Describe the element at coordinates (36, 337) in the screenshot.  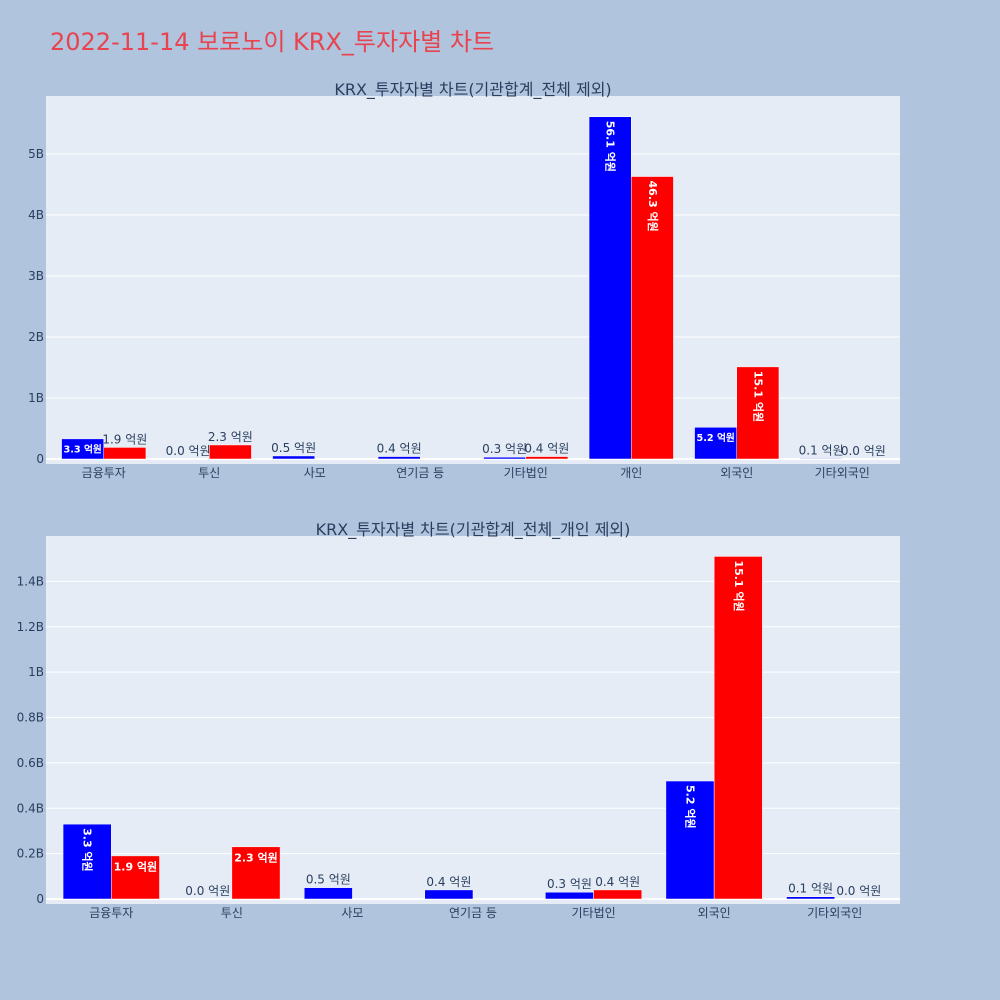
I see `y-tick-label: 2B` at that location.